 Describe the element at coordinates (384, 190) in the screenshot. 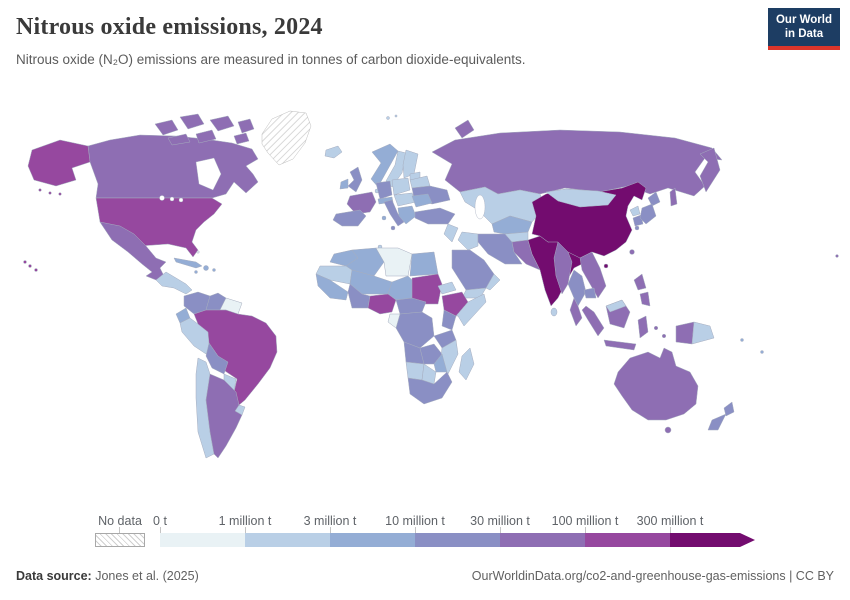

I see `country-germany` at that location.